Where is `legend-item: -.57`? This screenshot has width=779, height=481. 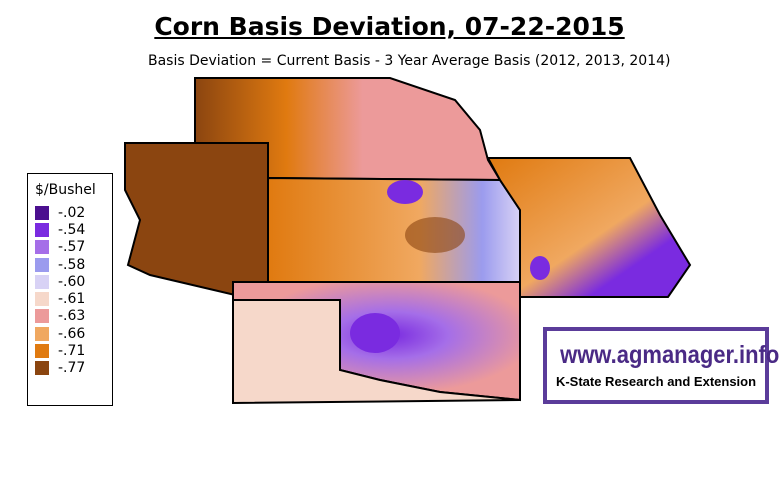
legend-item: -.57 is located at coordinates (73, 247).